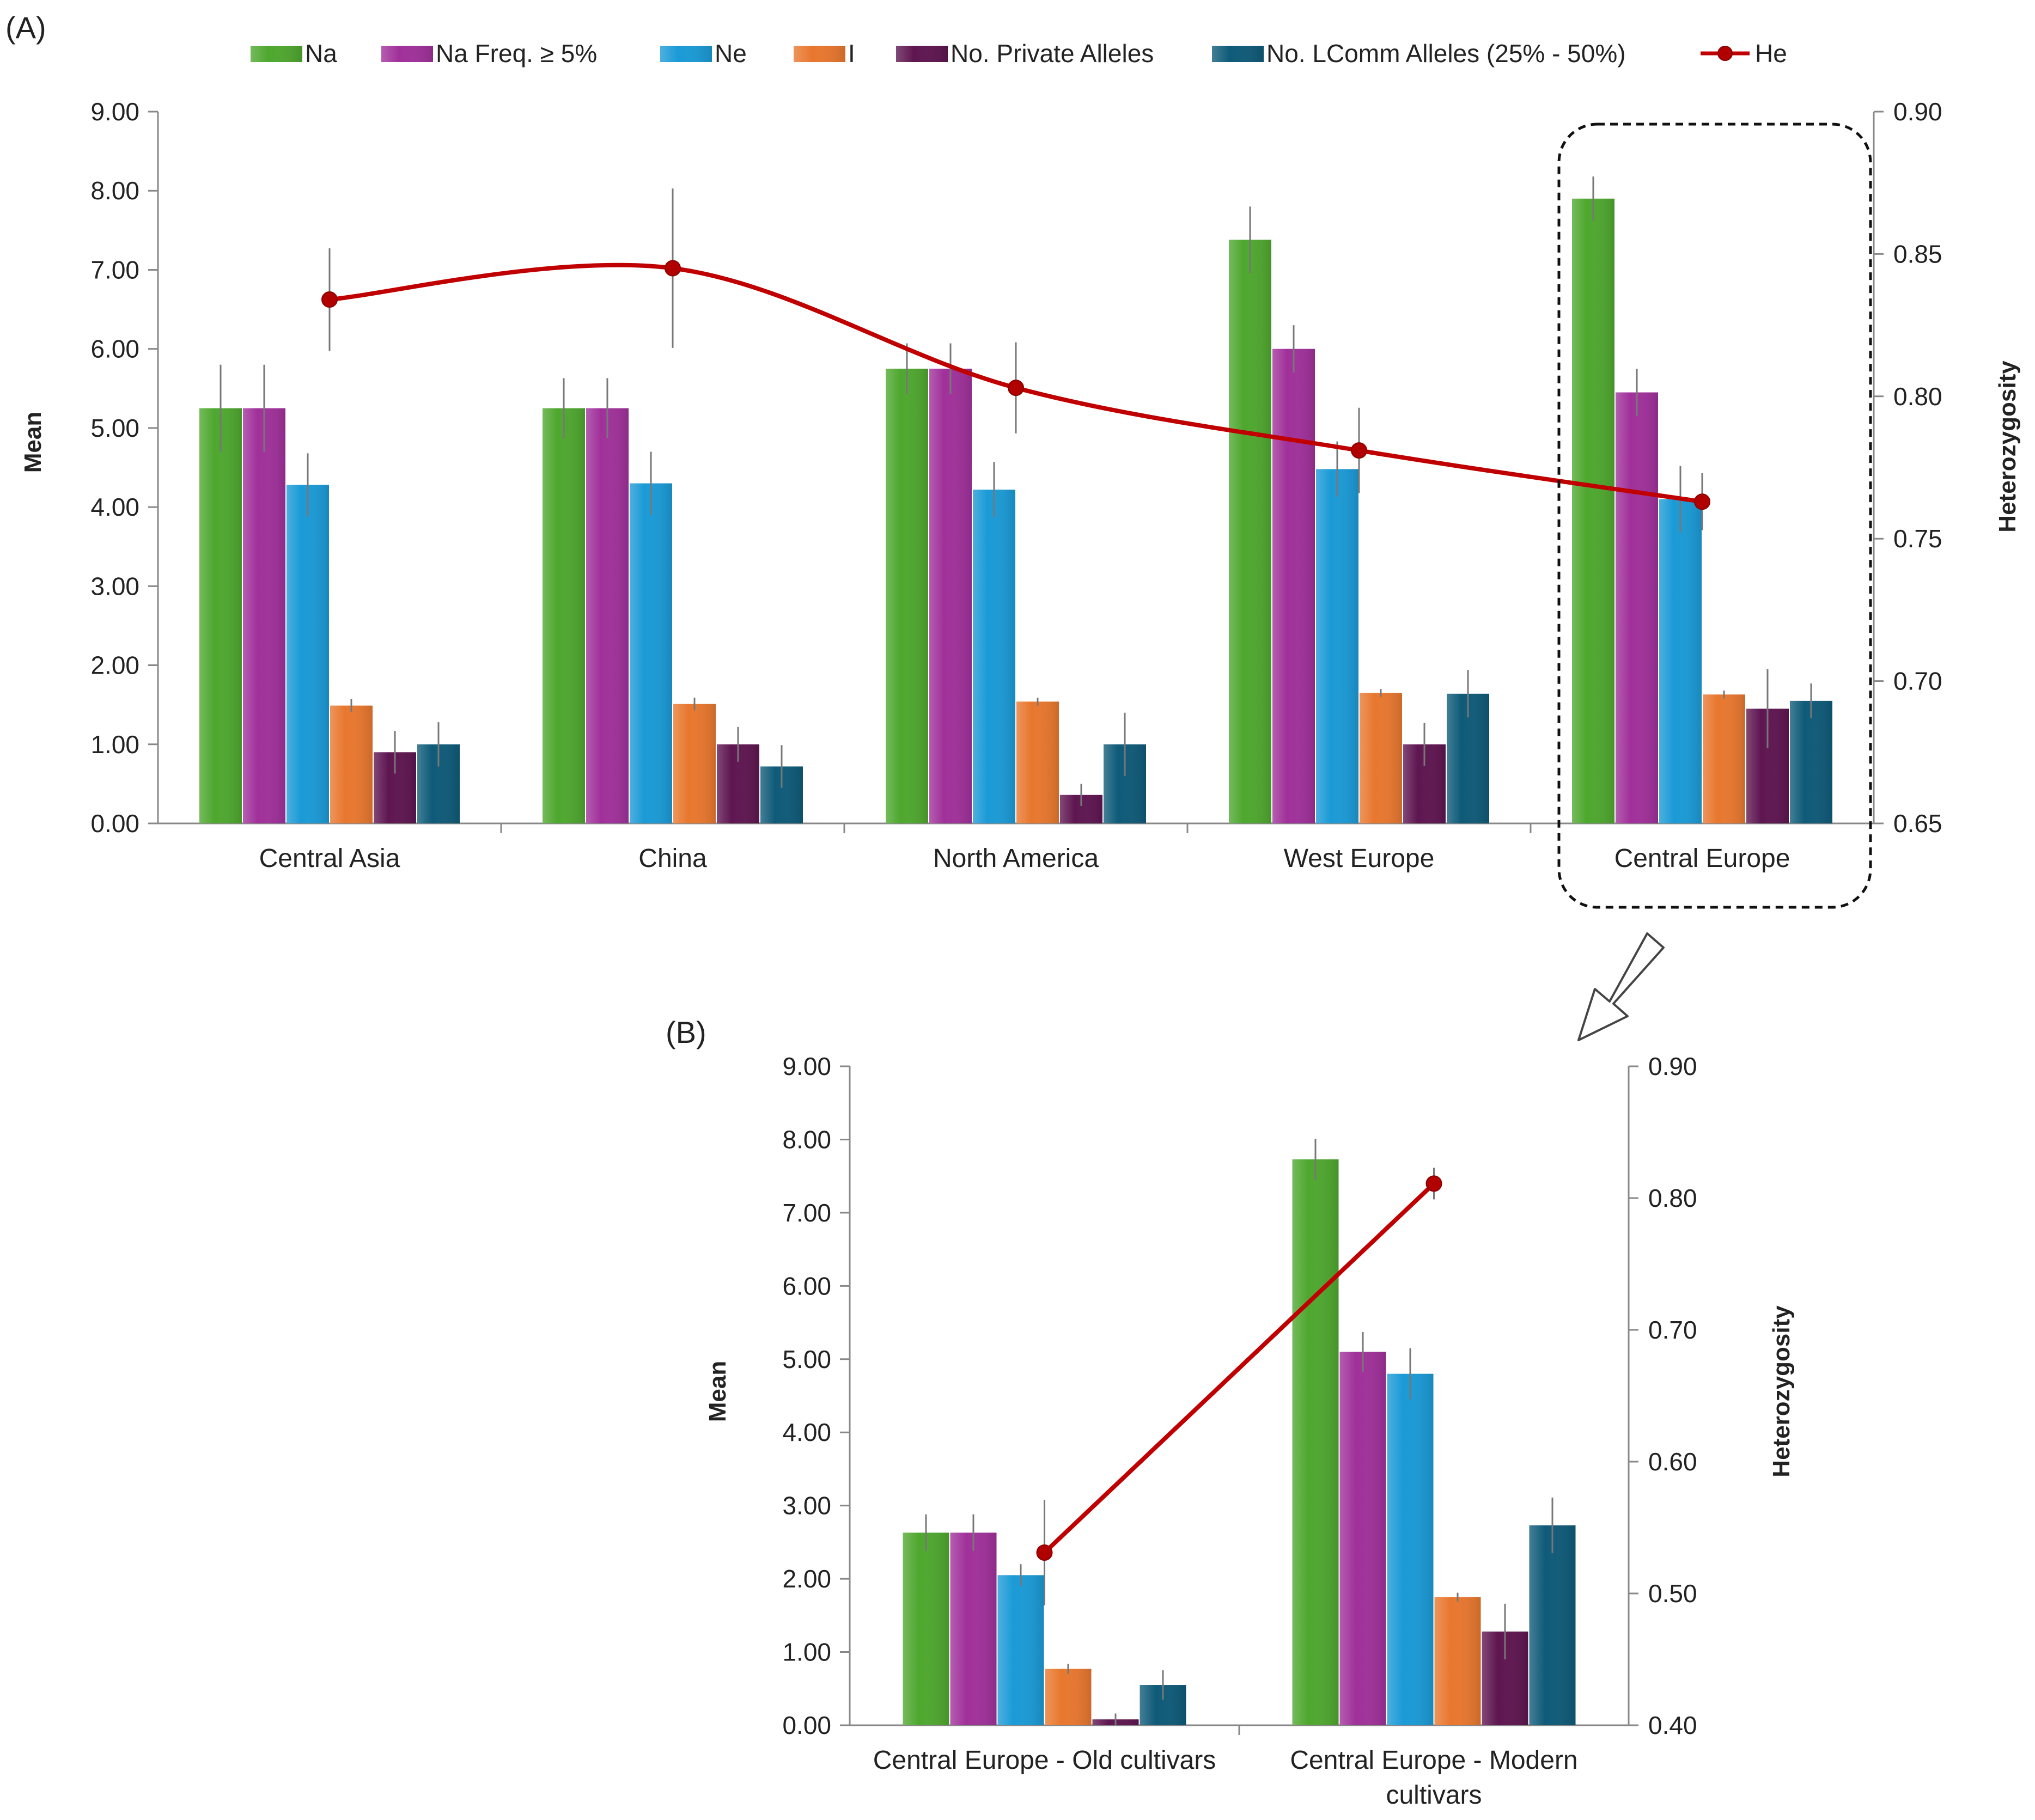 This screenshot has width=2035, height=1820. What do you see at coordinates (114, 823) in the screenshot?
I see `chartA-ytick-label: 0.00` at bounding box center [114, 823].